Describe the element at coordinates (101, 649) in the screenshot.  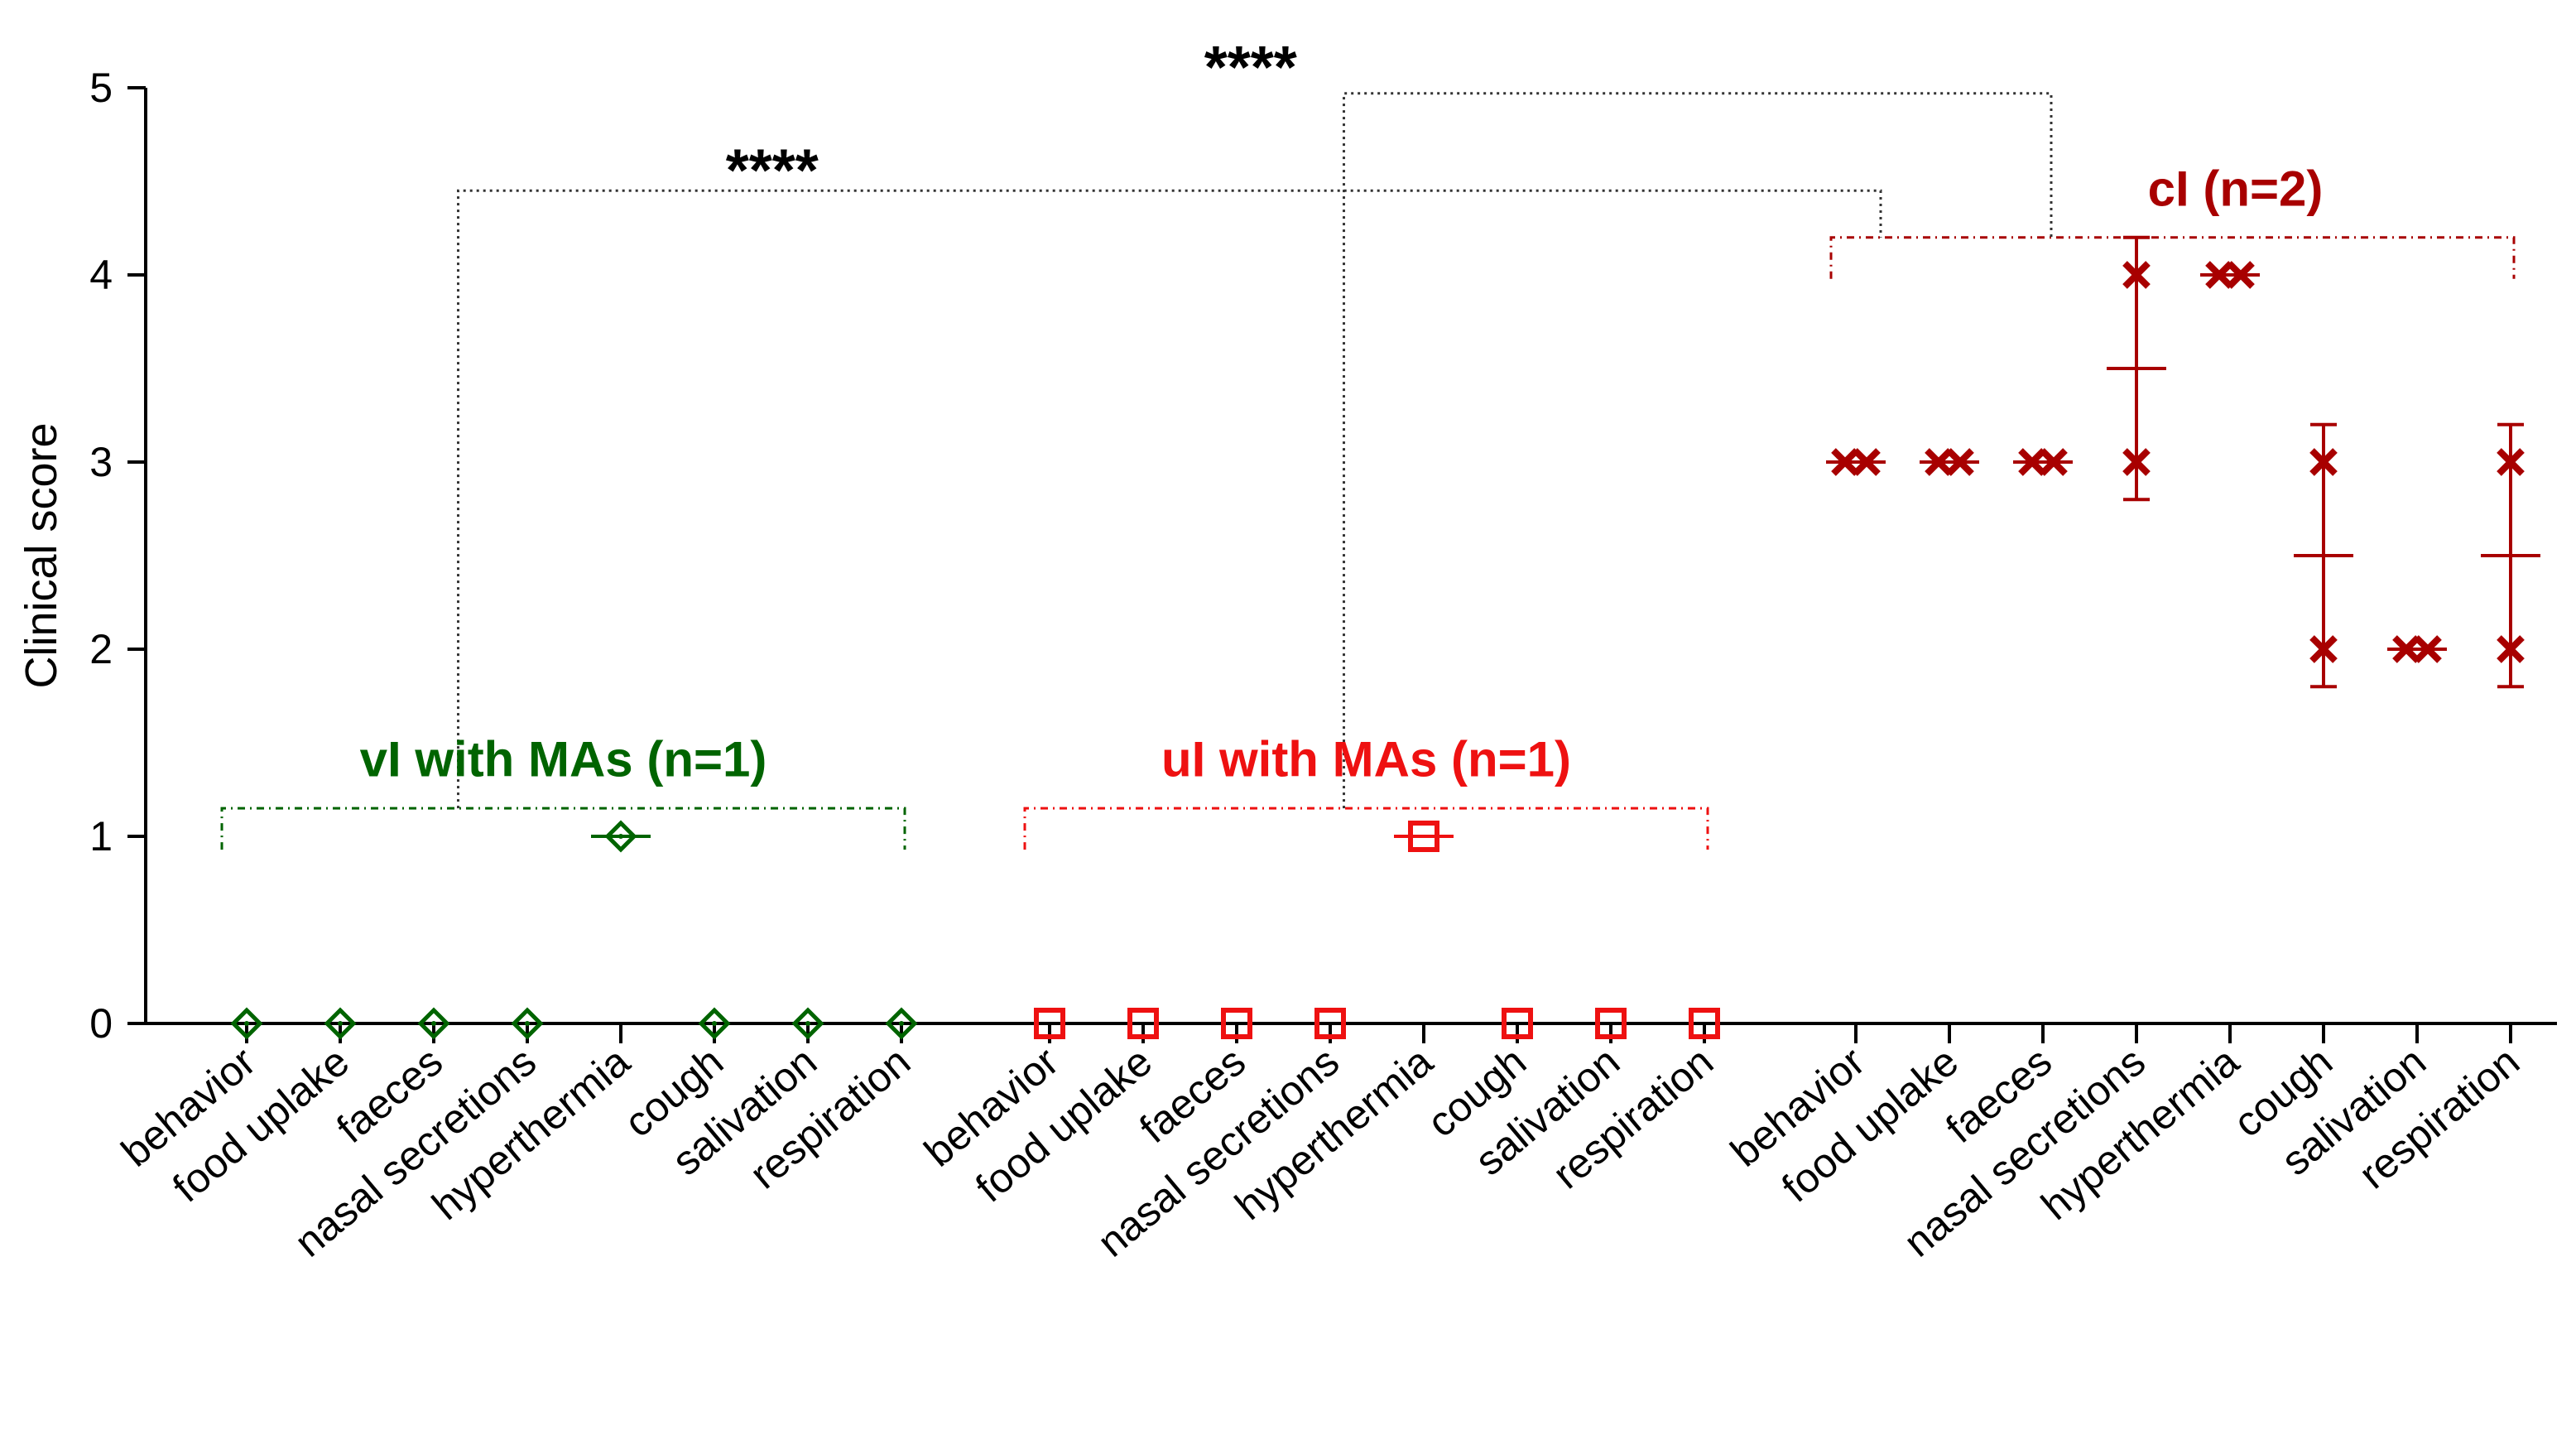
I see `y-tick-label: 2` at that location.